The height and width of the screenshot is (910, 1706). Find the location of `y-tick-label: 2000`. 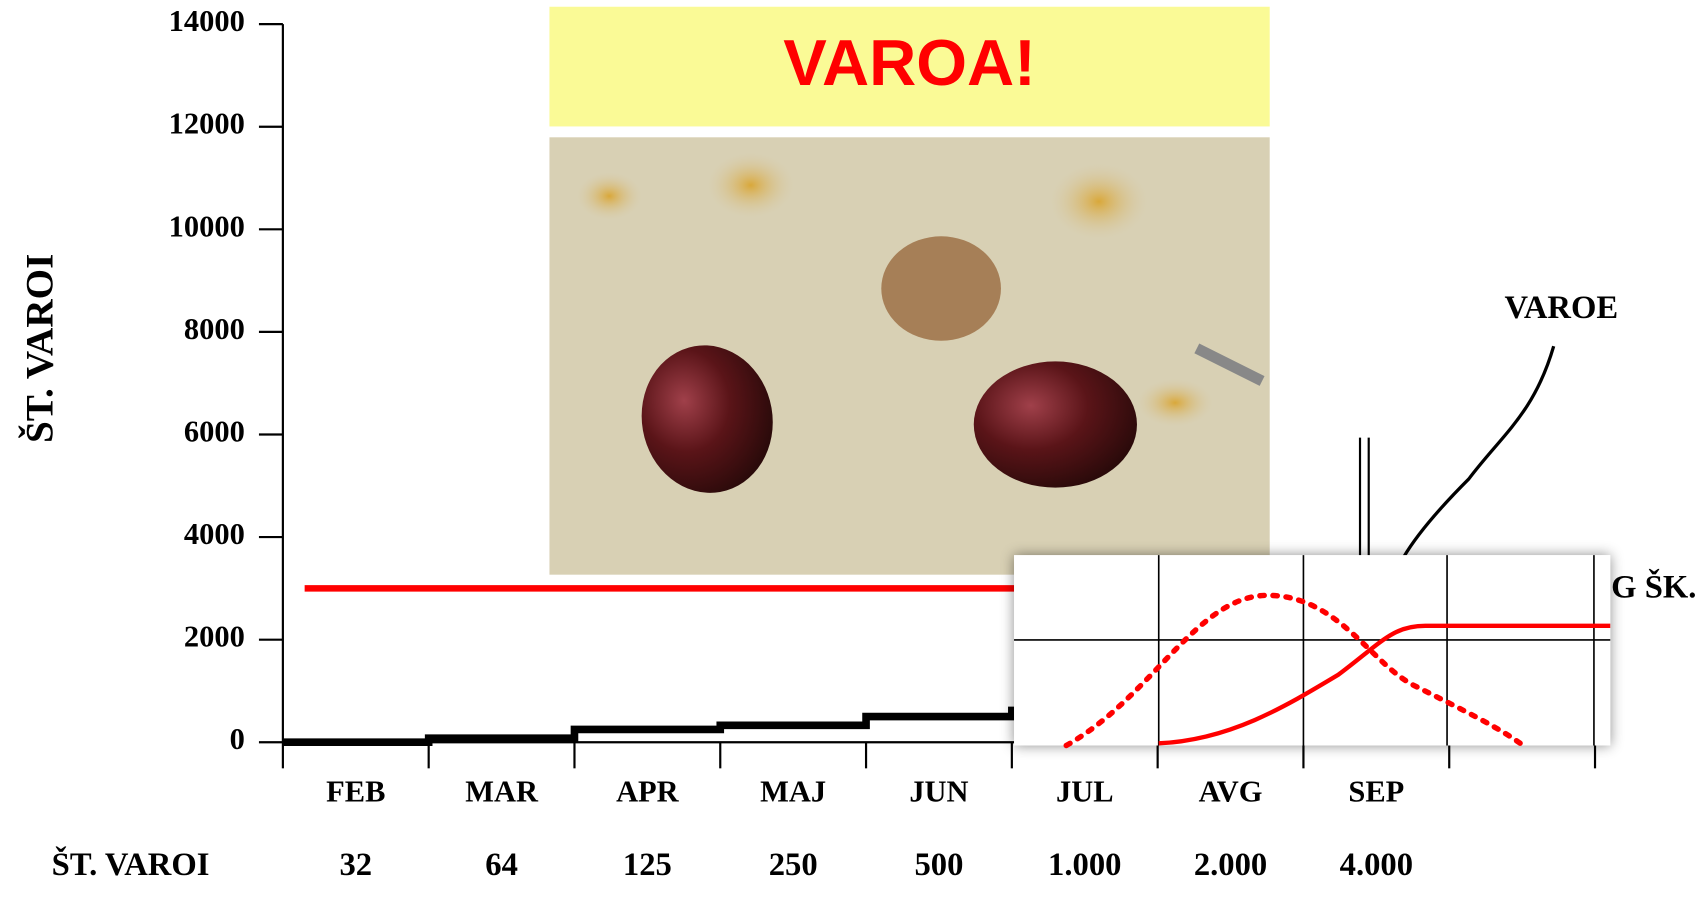

y-tick-label: 2000 is located at coordinates (214, 637).